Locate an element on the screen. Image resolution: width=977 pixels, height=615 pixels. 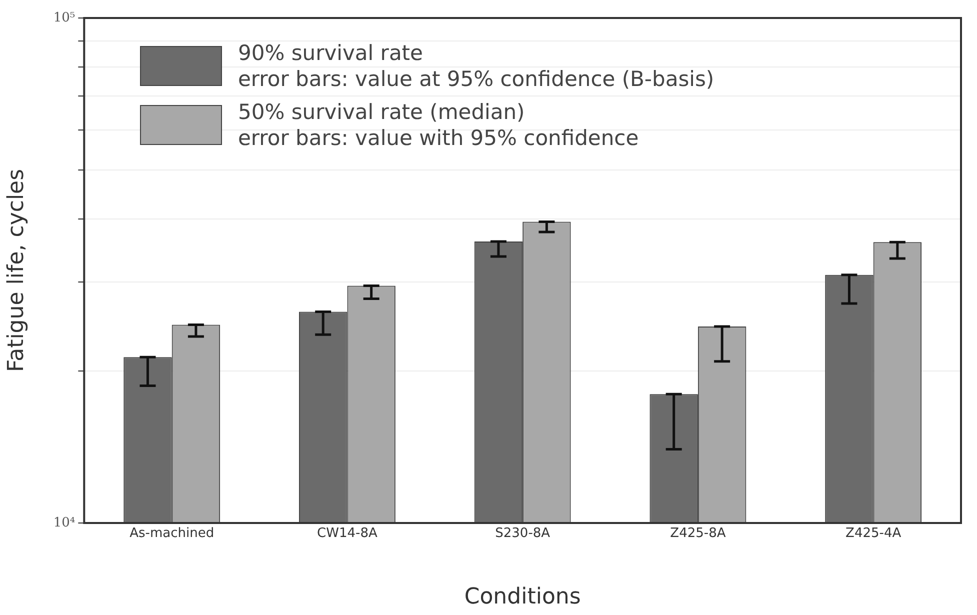
y-tick-label: 10⁵ is located at coordinates (64, 18).